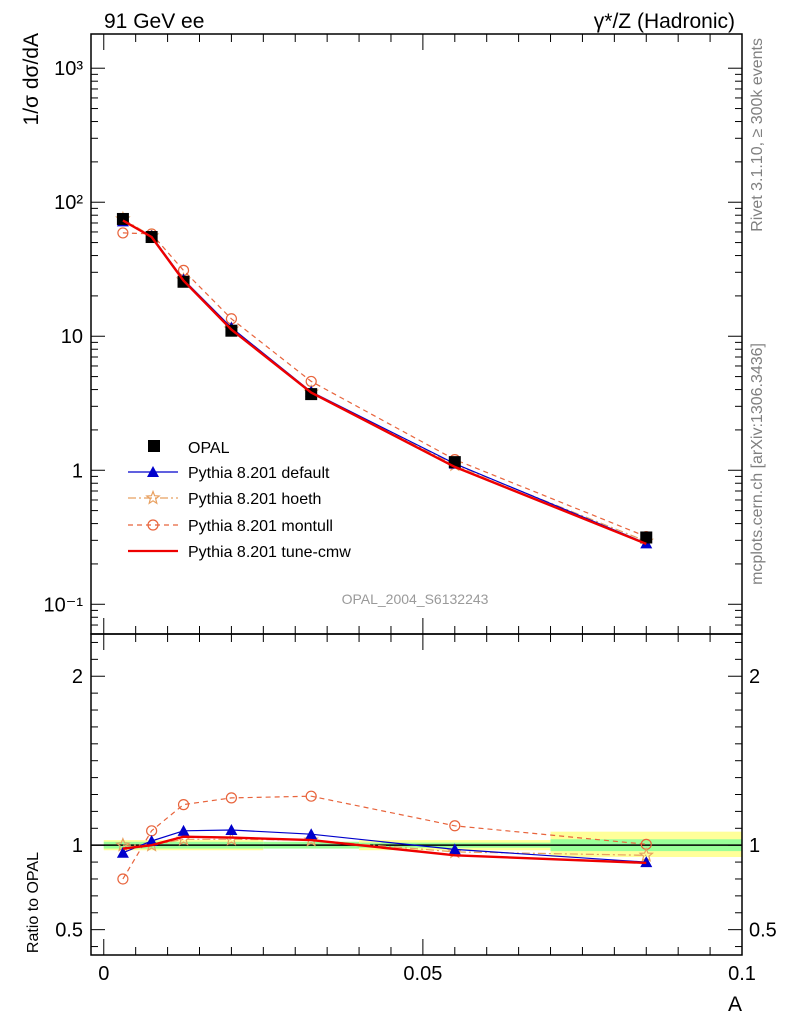 Image resolution: width=786 pixels, height=1024 pixels. Describe the element at coordinates (757, 464) in the screenshot. I see `mcplots-label: mcplots.cern.ch [arXiv:1306.3436]` at that location.